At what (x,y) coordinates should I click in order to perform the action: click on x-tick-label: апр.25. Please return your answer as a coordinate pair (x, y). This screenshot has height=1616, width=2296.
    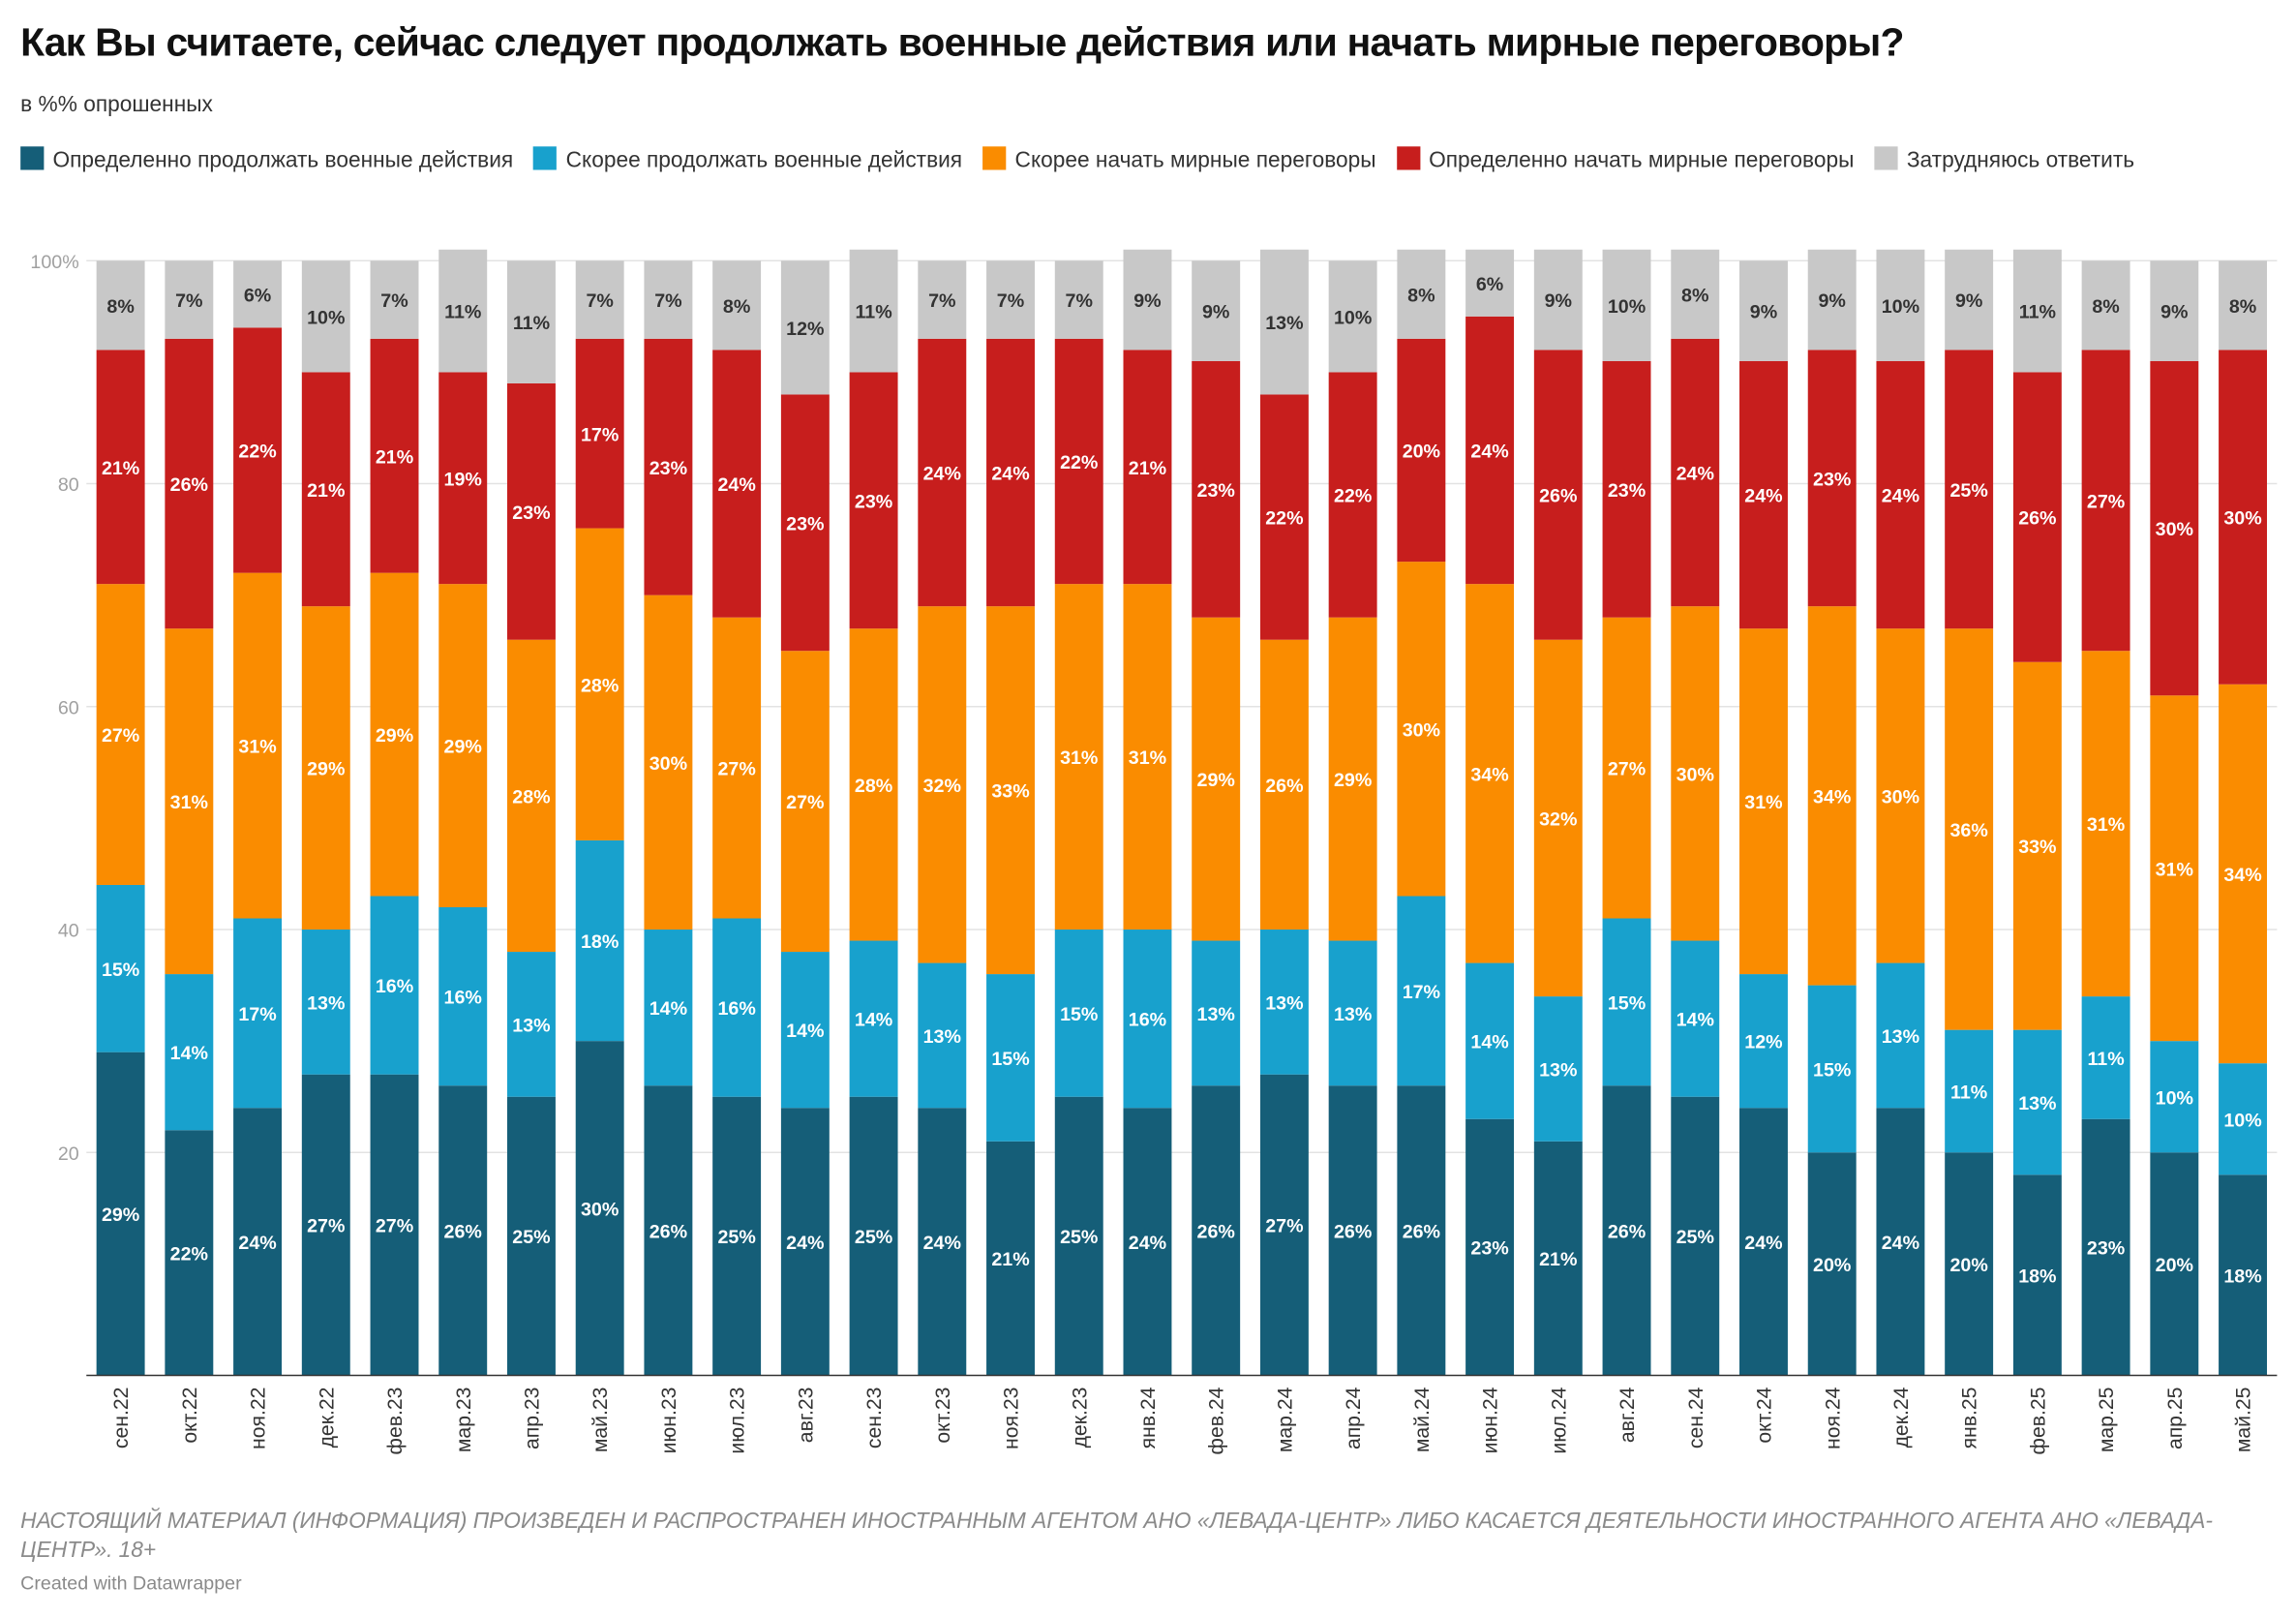
    Looking at the image, I should click on (2175, 1418).